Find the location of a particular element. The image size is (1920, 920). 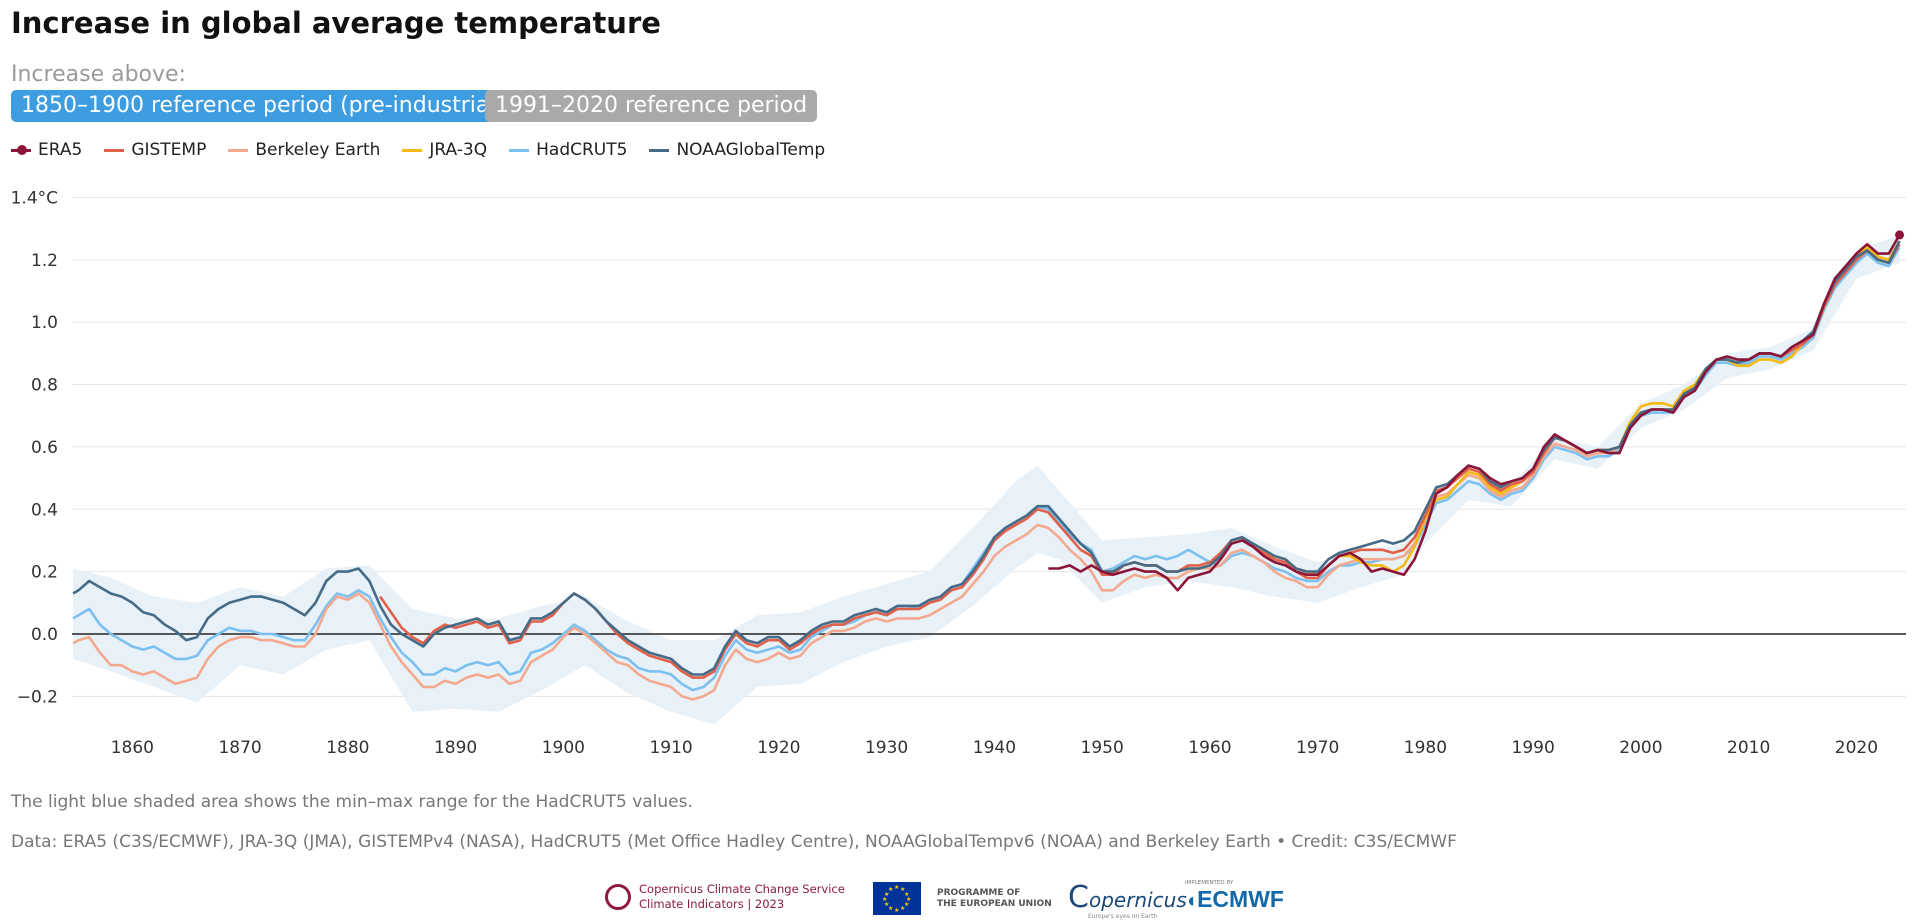

x-tick-label: 2020 is located at coordinates (1856, 746).